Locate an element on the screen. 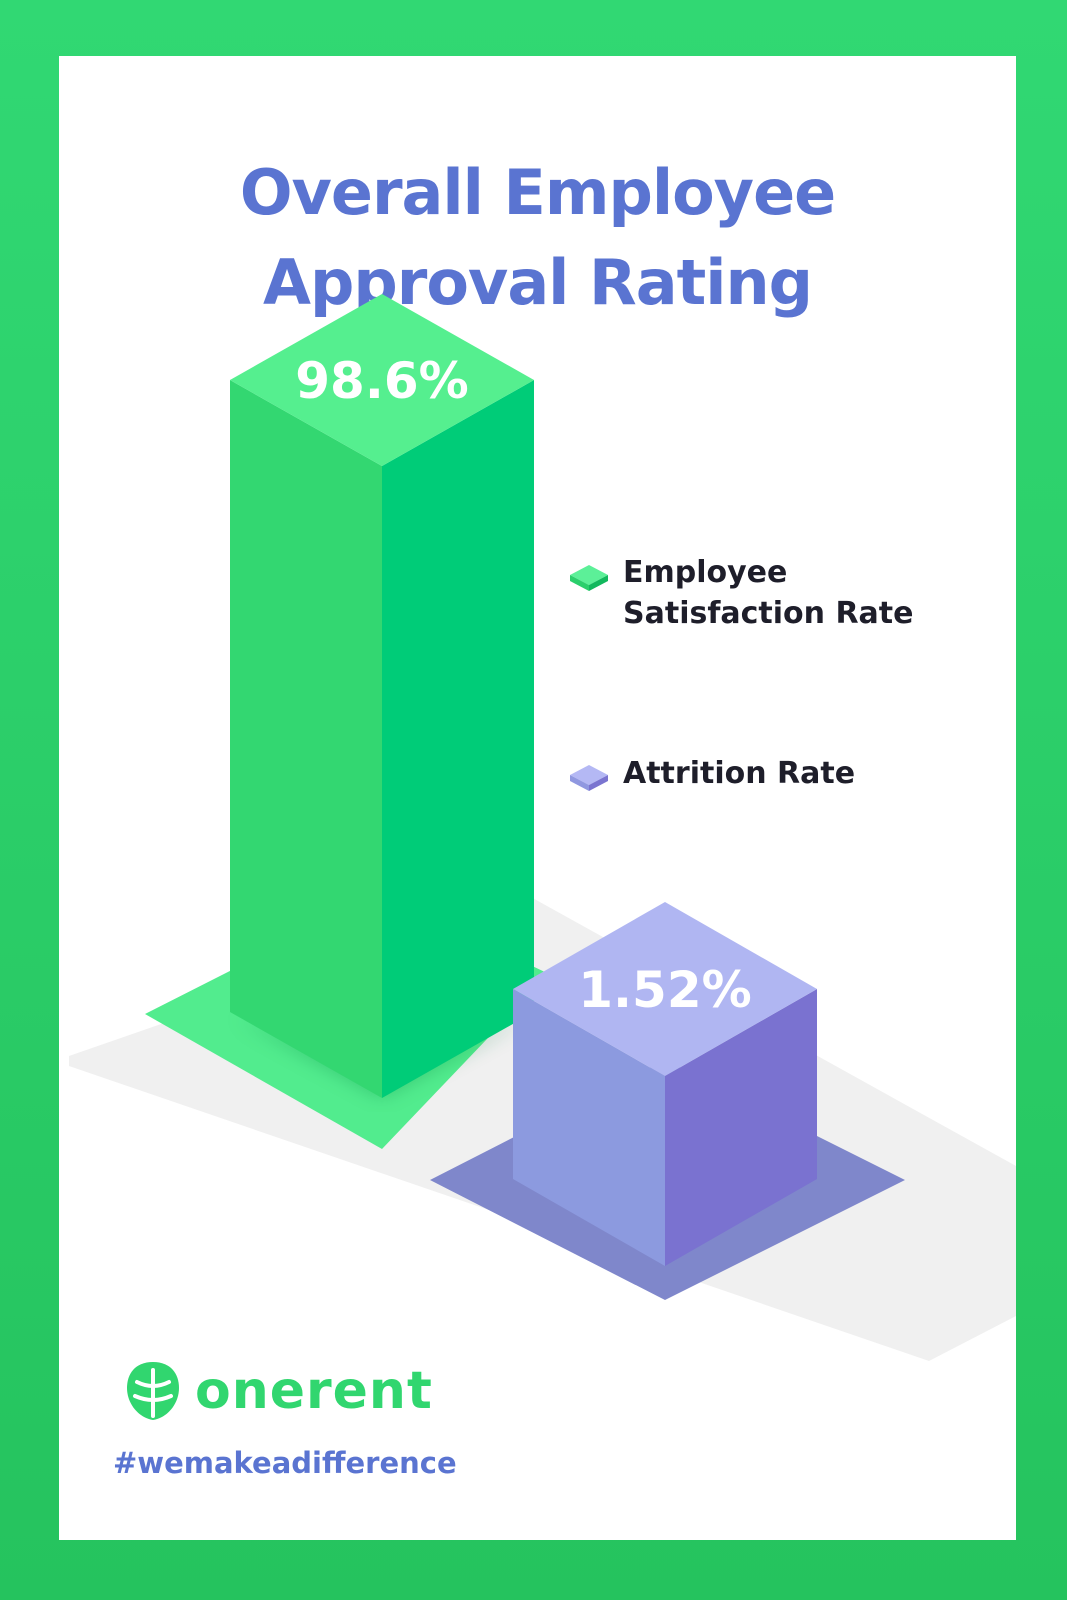 This screenshot has width=1067, height=1600. brand-logo: onerent is located at coordinates (279, 1391).